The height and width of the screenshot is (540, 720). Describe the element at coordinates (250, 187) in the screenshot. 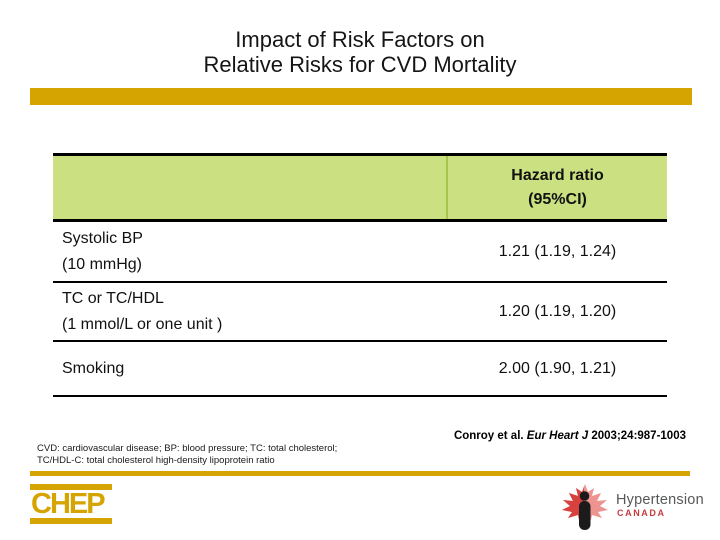

I see `table-header-empty-cell` at that location.